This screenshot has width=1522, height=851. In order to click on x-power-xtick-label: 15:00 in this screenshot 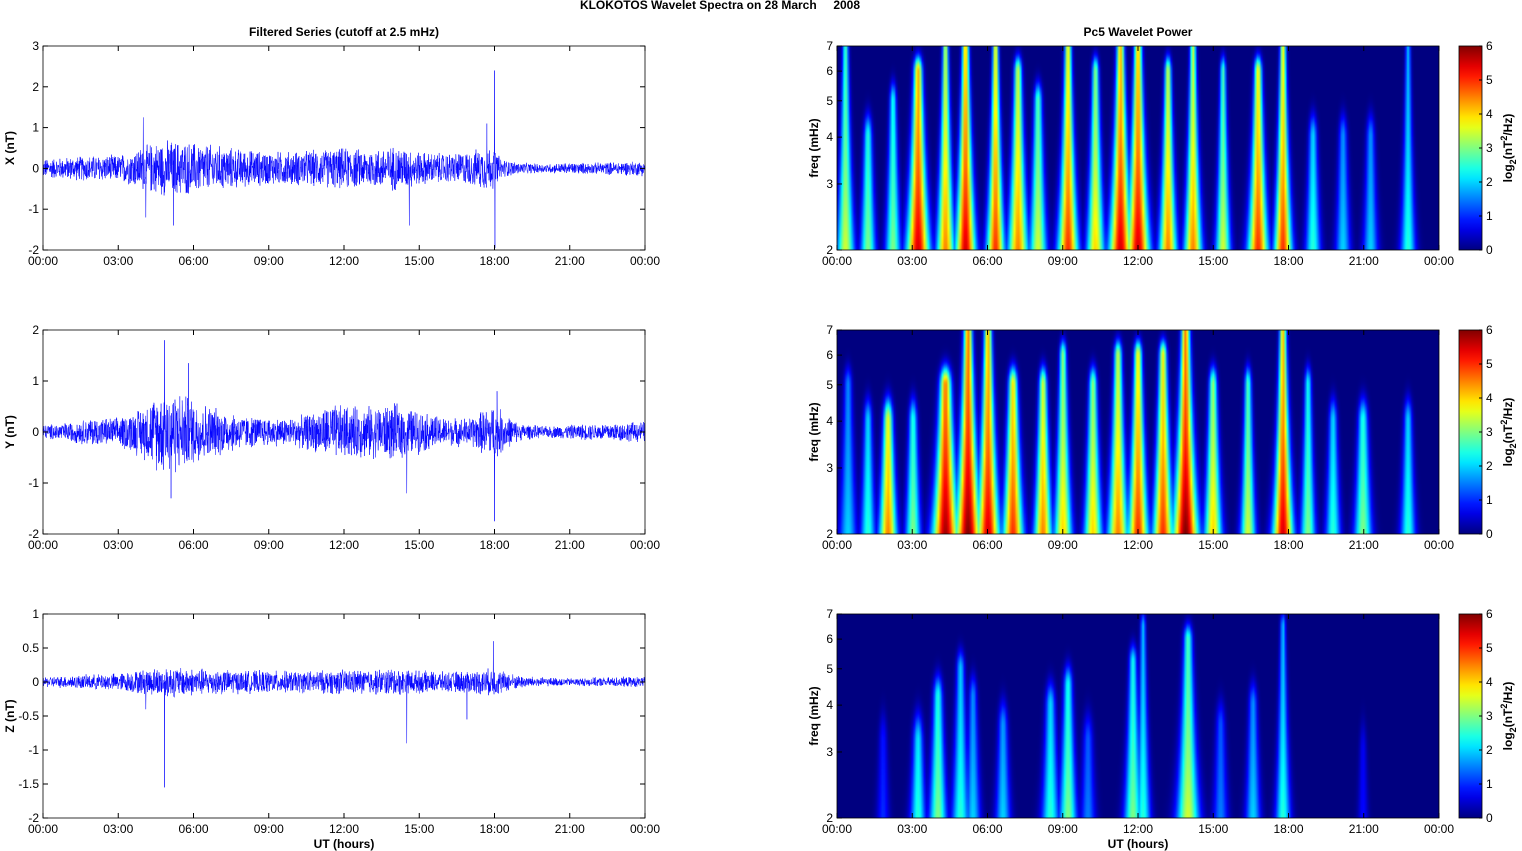, I will do `click(1213, 261)`.